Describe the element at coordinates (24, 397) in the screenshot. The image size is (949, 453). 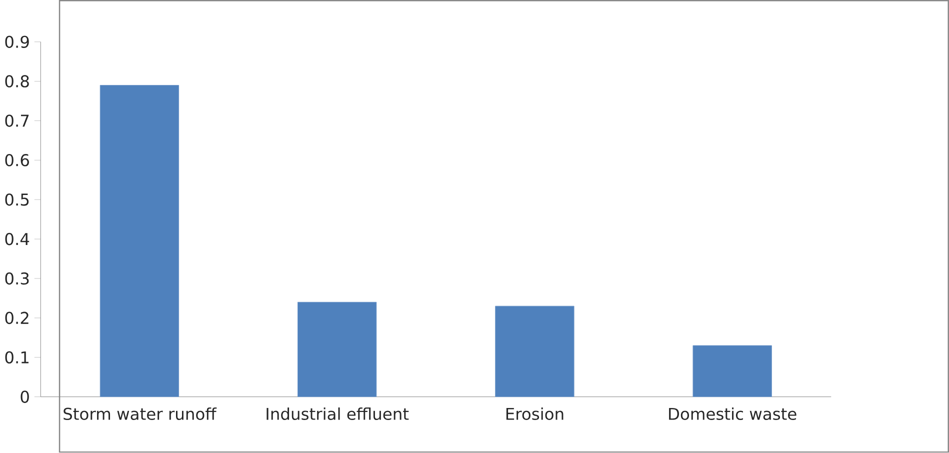
I see `y-tick-label: 0` at that location.